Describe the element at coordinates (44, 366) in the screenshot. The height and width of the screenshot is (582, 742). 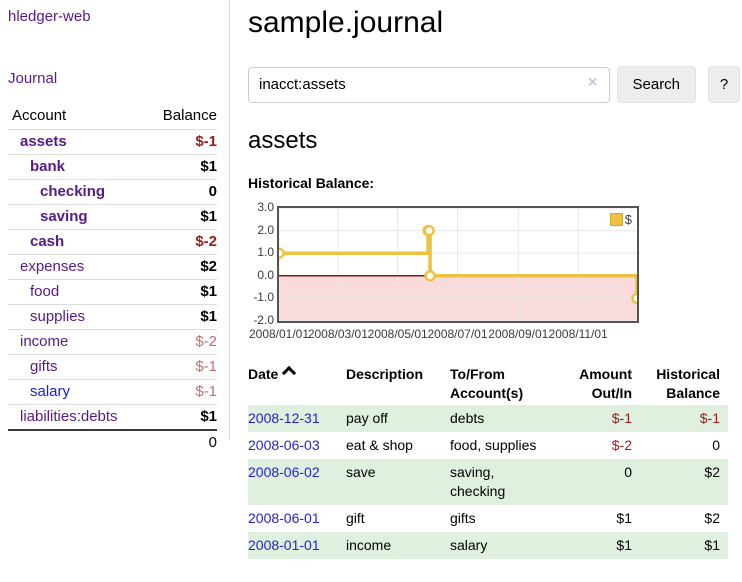
I see `account-link: gifts` at that location.